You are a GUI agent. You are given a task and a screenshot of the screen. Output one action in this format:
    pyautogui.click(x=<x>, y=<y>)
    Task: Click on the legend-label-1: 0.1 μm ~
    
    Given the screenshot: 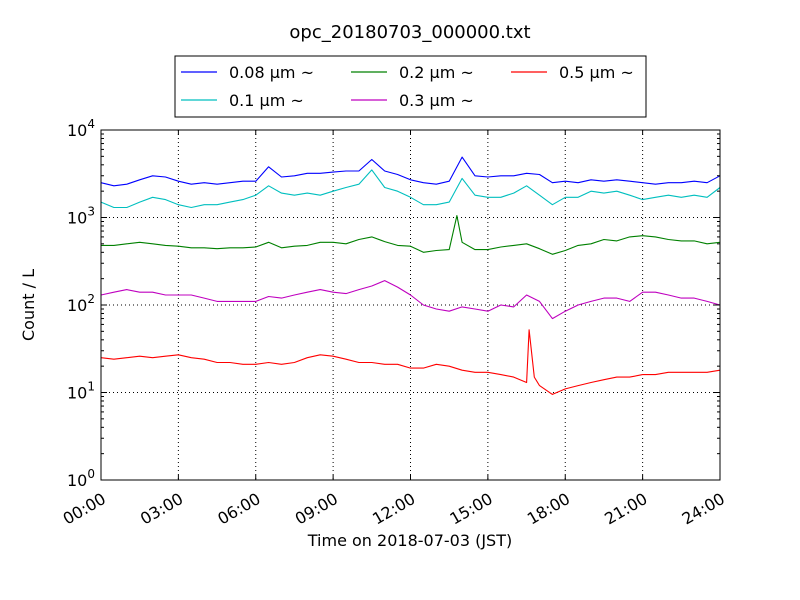 What is the action you would take?
    pyautogui.click(x=266, y=100)
    